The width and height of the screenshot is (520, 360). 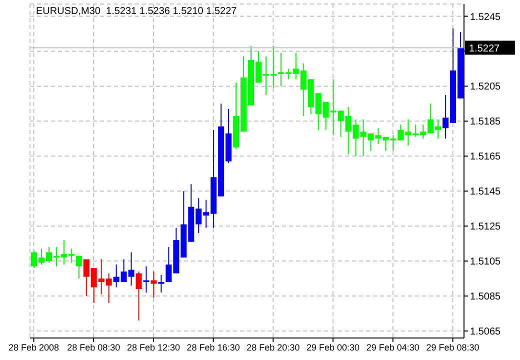 I want to click on x-tick-label: 29 Feb 08:30, so click(x=453, y=347).